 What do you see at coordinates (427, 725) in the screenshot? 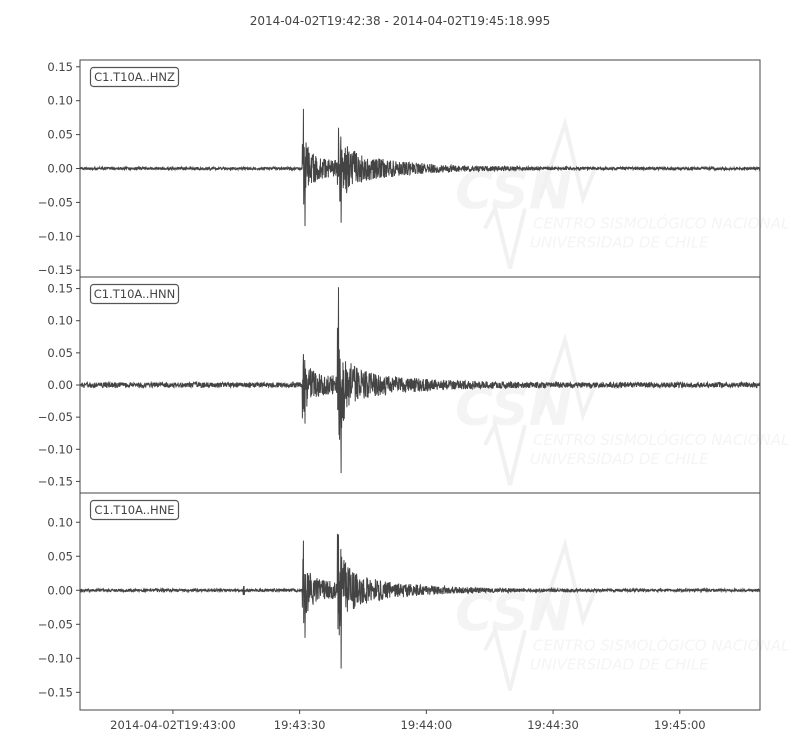
I see `x-tick-label: 19:44:00` at bounding box center [427, 725].